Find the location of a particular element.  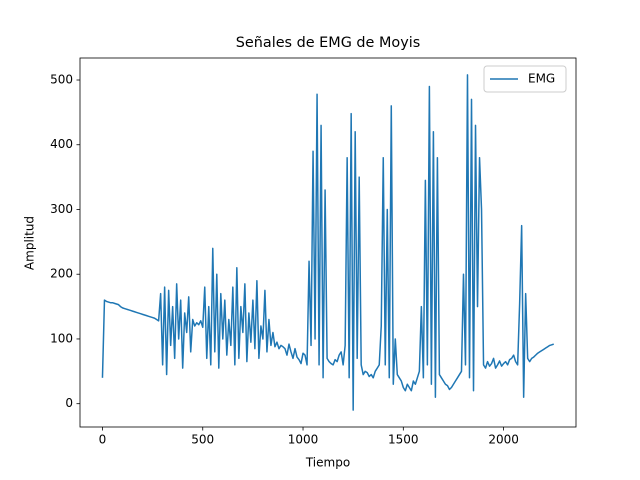

x-tick-label: 1000 is located at coordinates (303, 440).